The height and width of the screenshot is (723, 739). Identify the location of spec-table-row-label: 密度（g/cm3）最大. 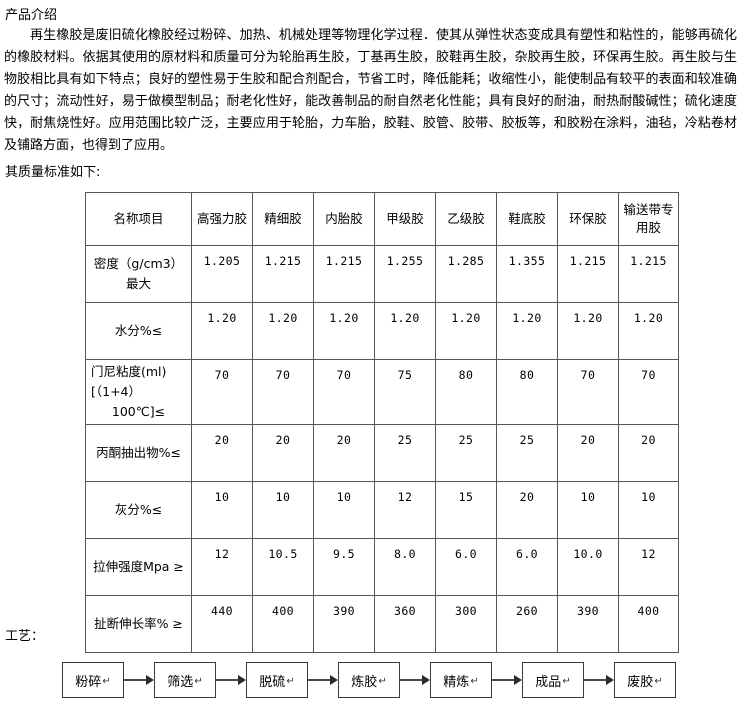
(138, 274).